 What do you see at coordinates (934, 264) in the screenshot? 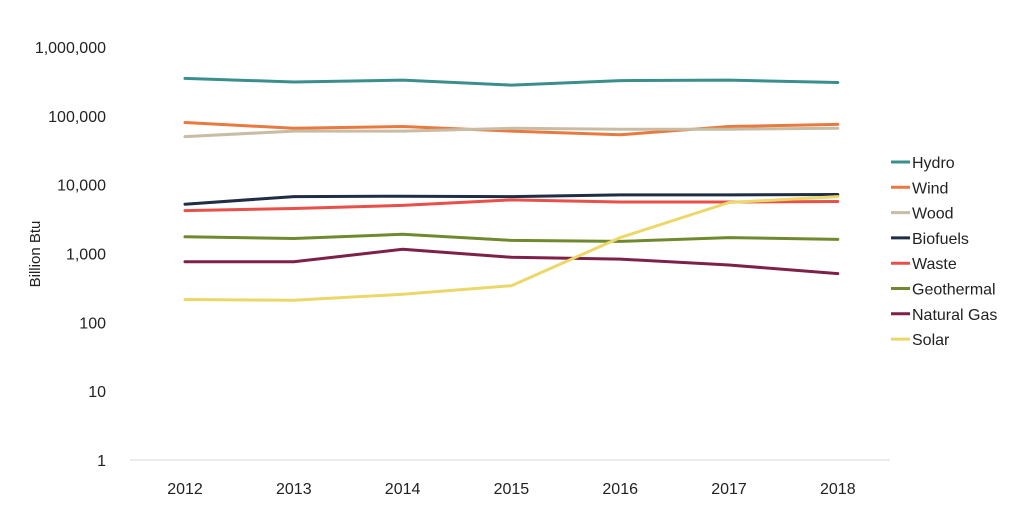
I see `legend-label-waste: Waste` at bounding box center [934, 264].